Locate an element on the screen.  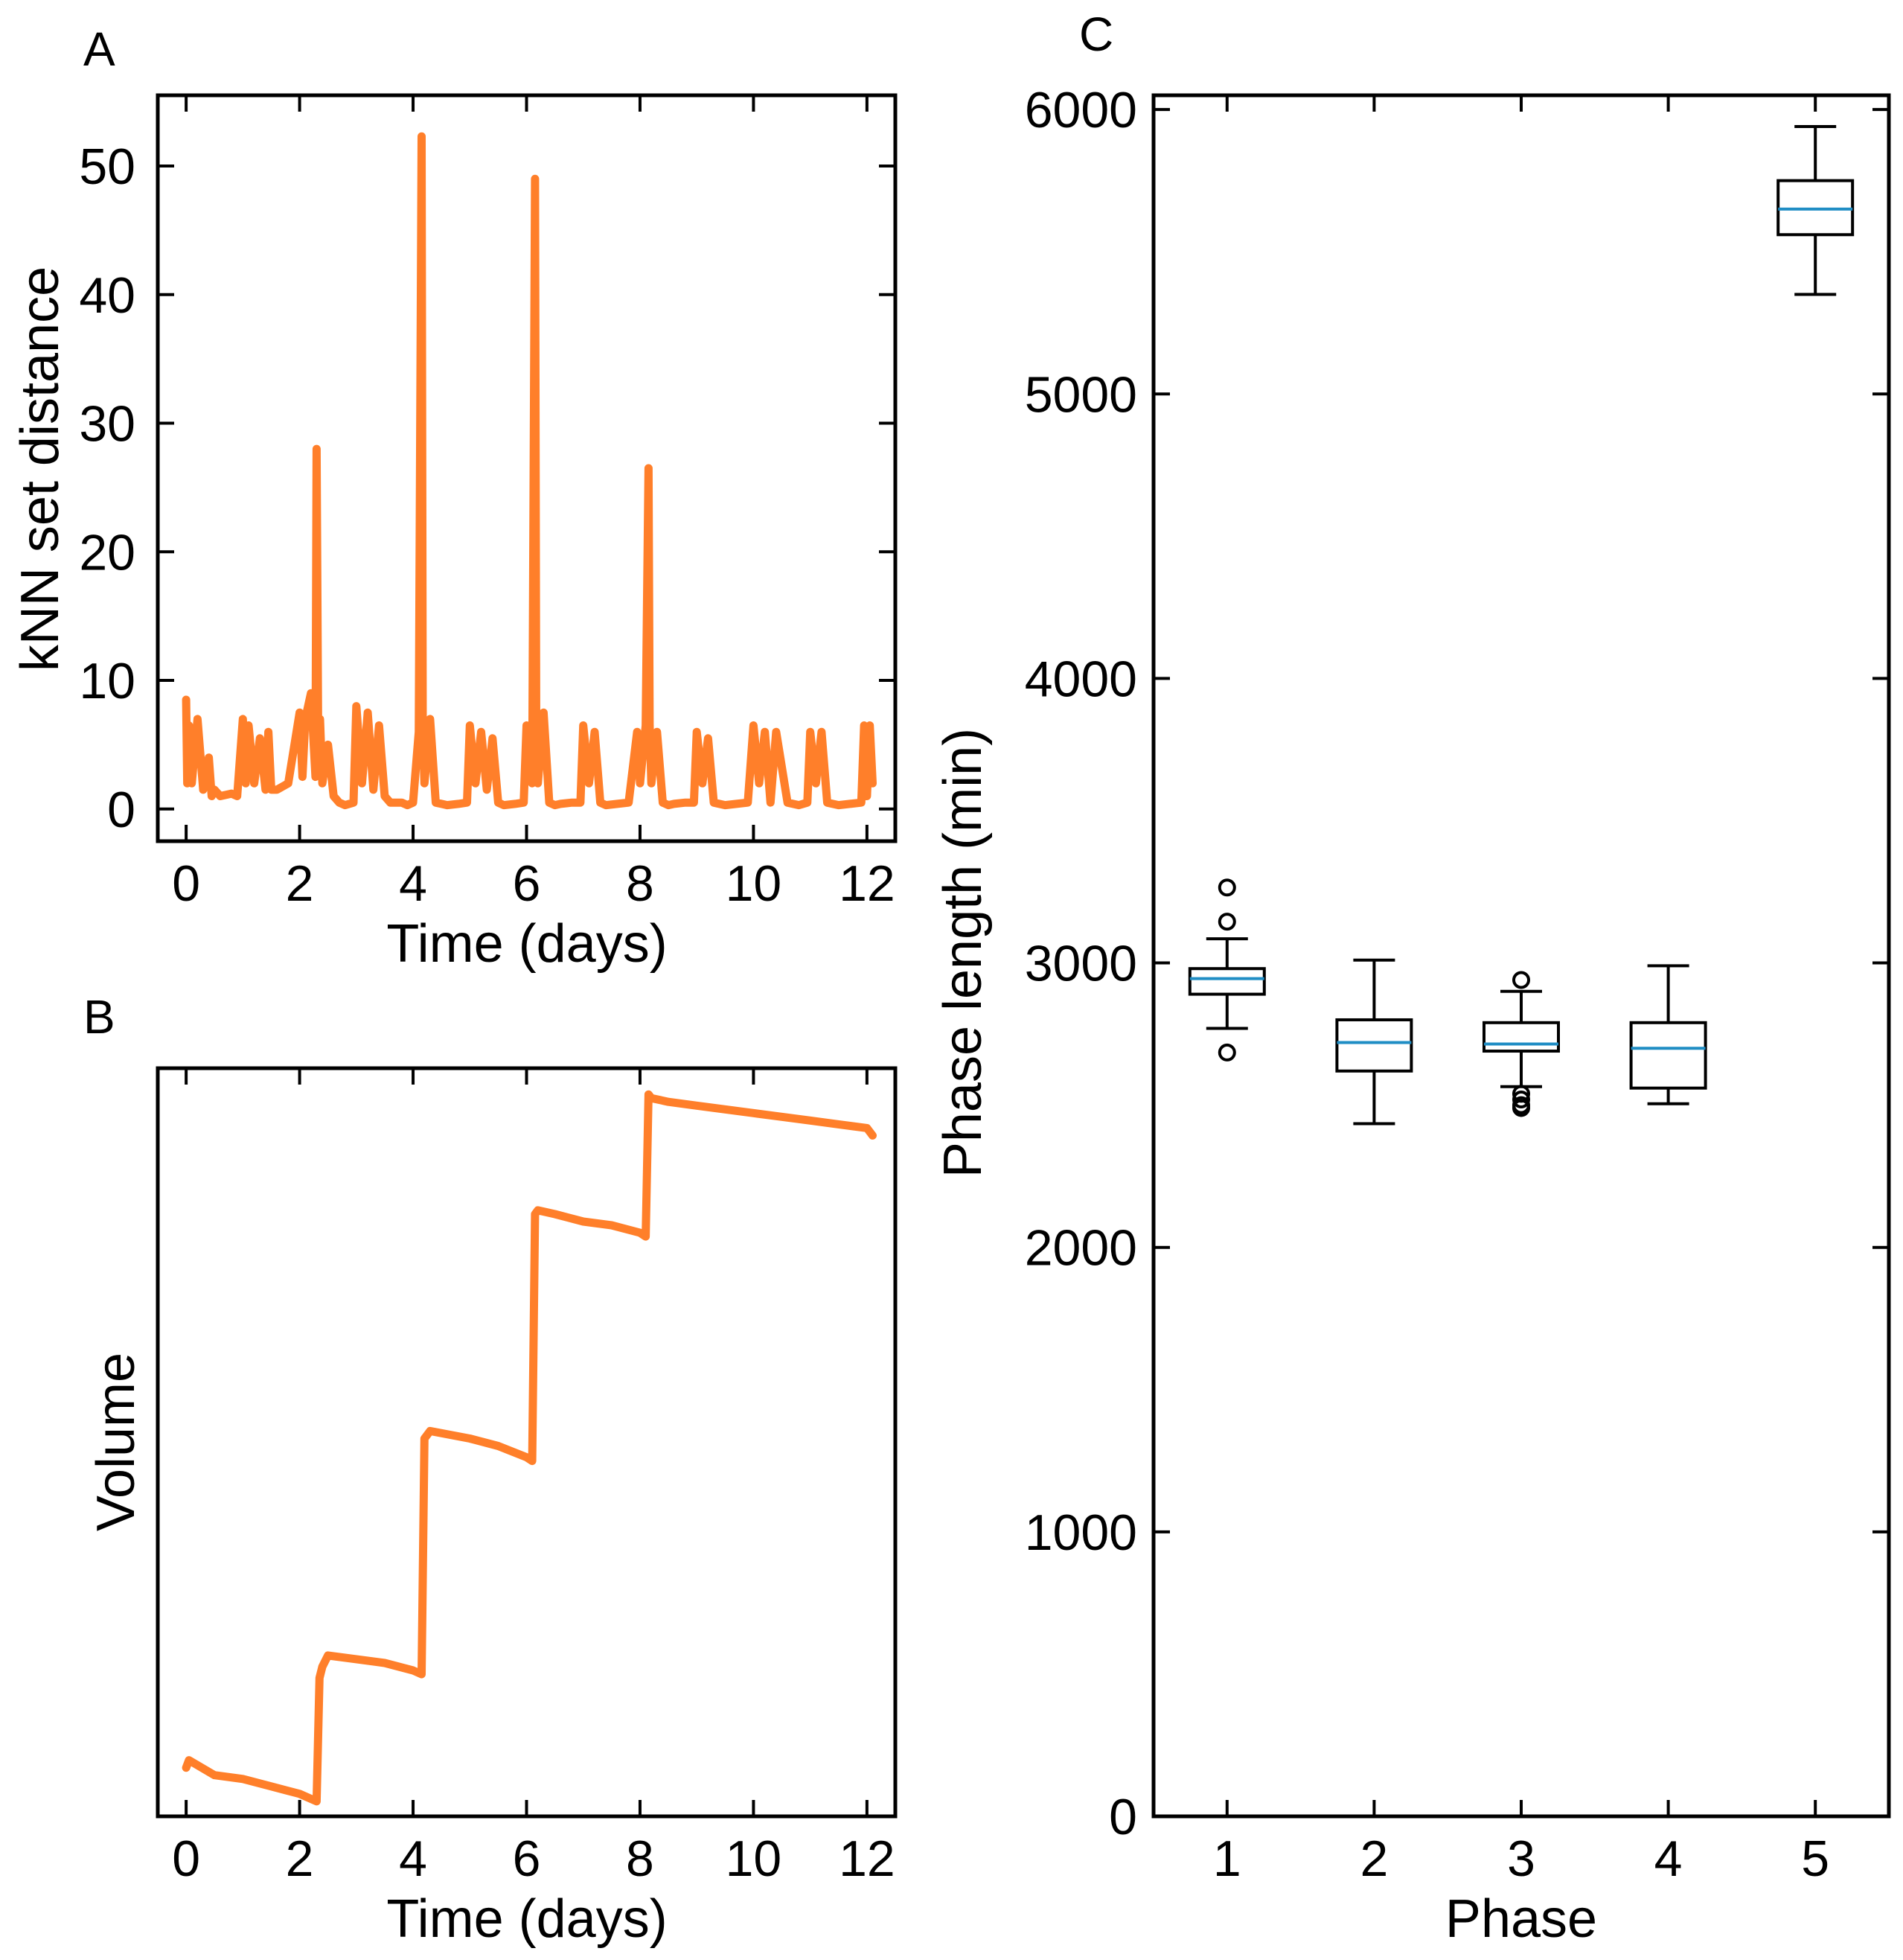
panel-b-series is located at coordinates (529, 1448).